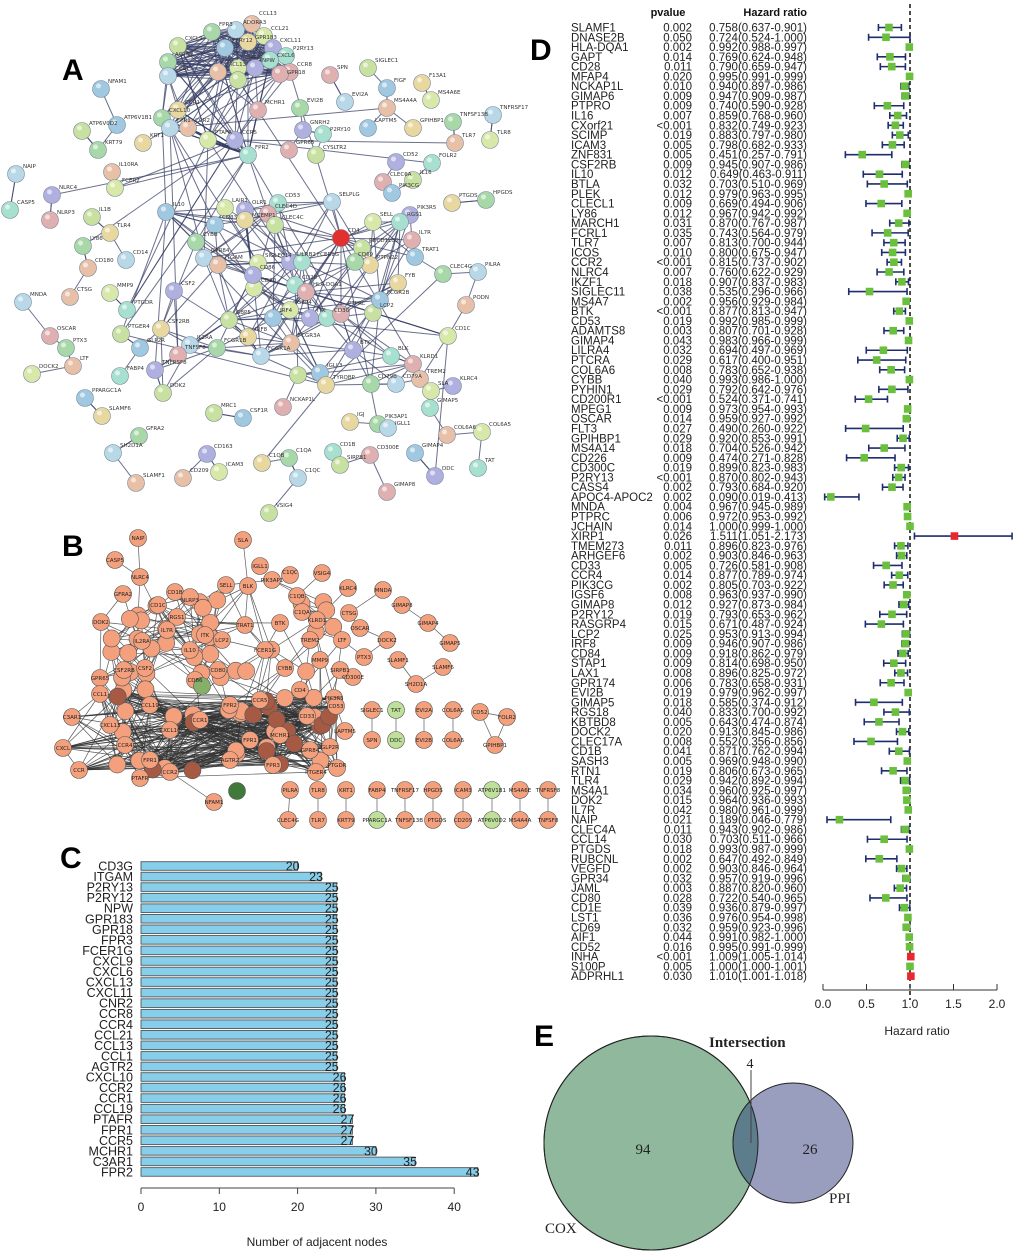 This screenshot has width=1020, height=1256. I want to click on pvalue: 0.012, so click(677, 195).